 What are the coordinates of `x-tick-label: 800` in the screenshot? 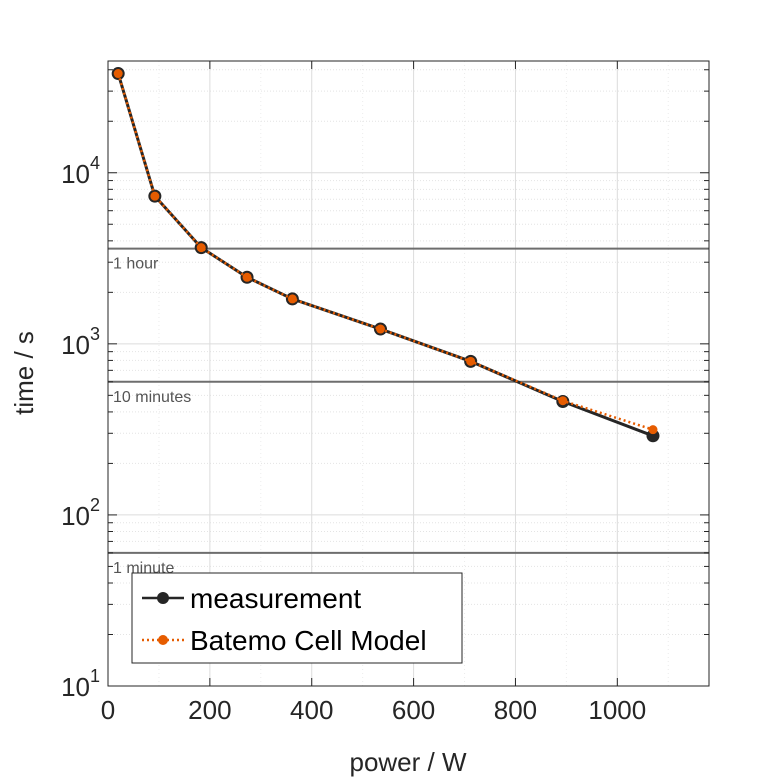 It's located at (515, 710).